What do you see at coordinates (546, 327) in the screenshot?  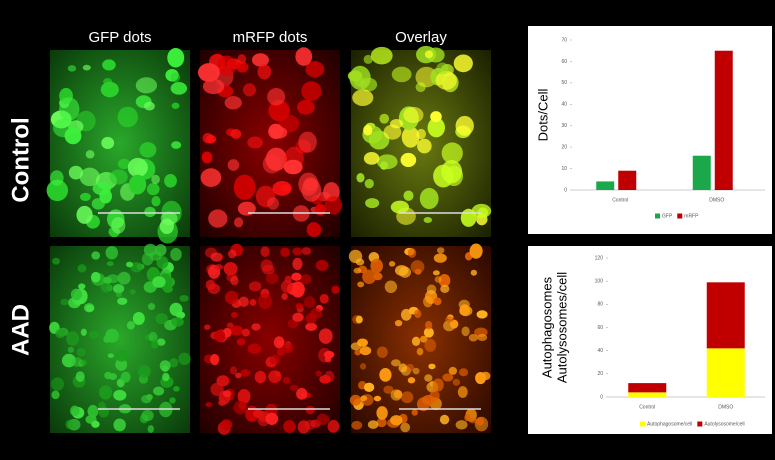 I see `y-axis-label: Autophagosomes` at bounding box center [546, 327].